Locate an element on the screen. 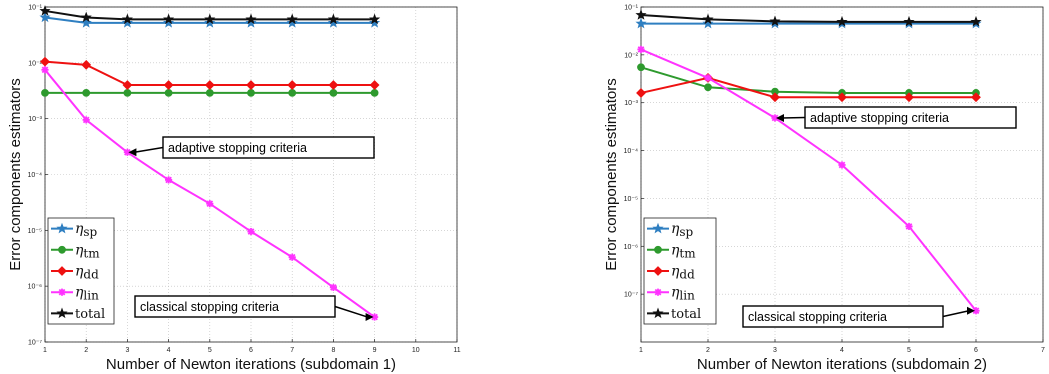 Image resolution: width=1049 pixels, height=374 pixels. x-tick-label: 11 is located at coordinates (456, 350).